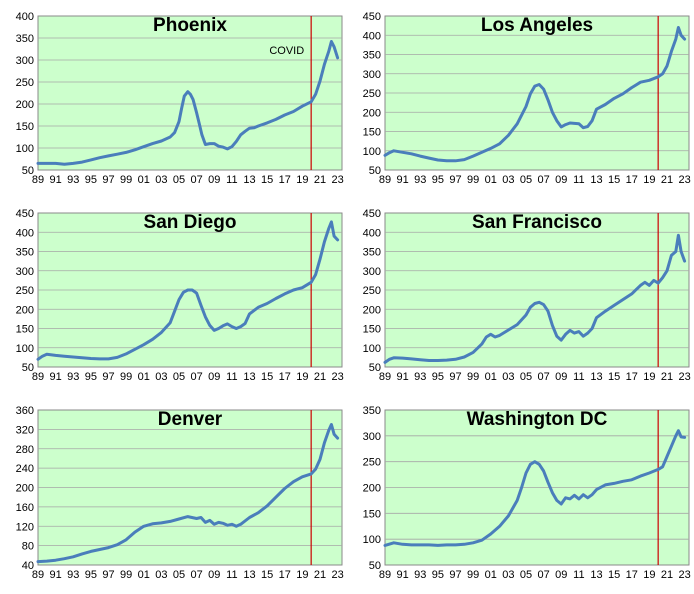  I want to click on y-tick-label: 80, so click(28, 547).